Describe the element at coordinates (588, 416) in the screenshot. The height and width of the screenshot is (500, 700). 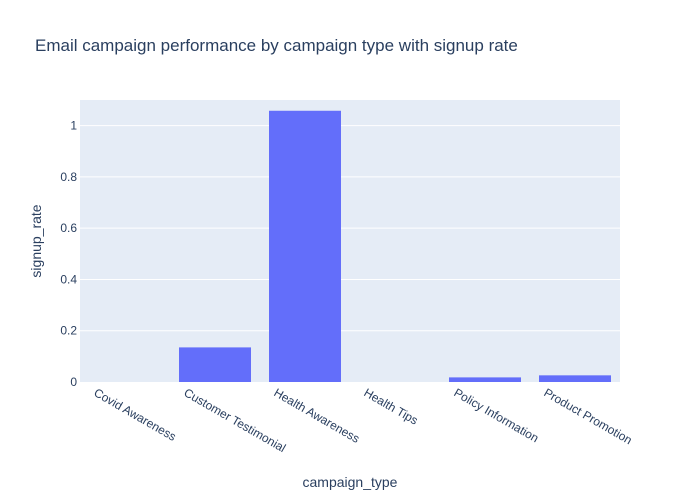
I see `x-tick-label: Product Promotion` at that location.